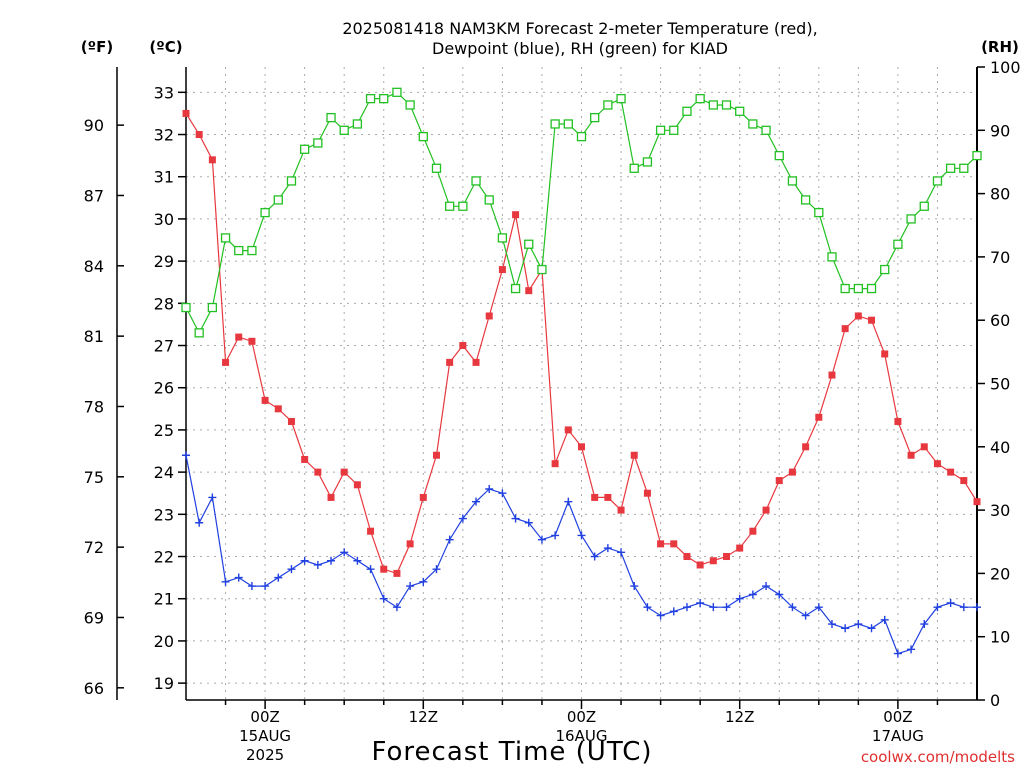  Describe the element at coordinates (1000, 47) in the screenshot. I see `rh-unit-label: (RH)` at that location.